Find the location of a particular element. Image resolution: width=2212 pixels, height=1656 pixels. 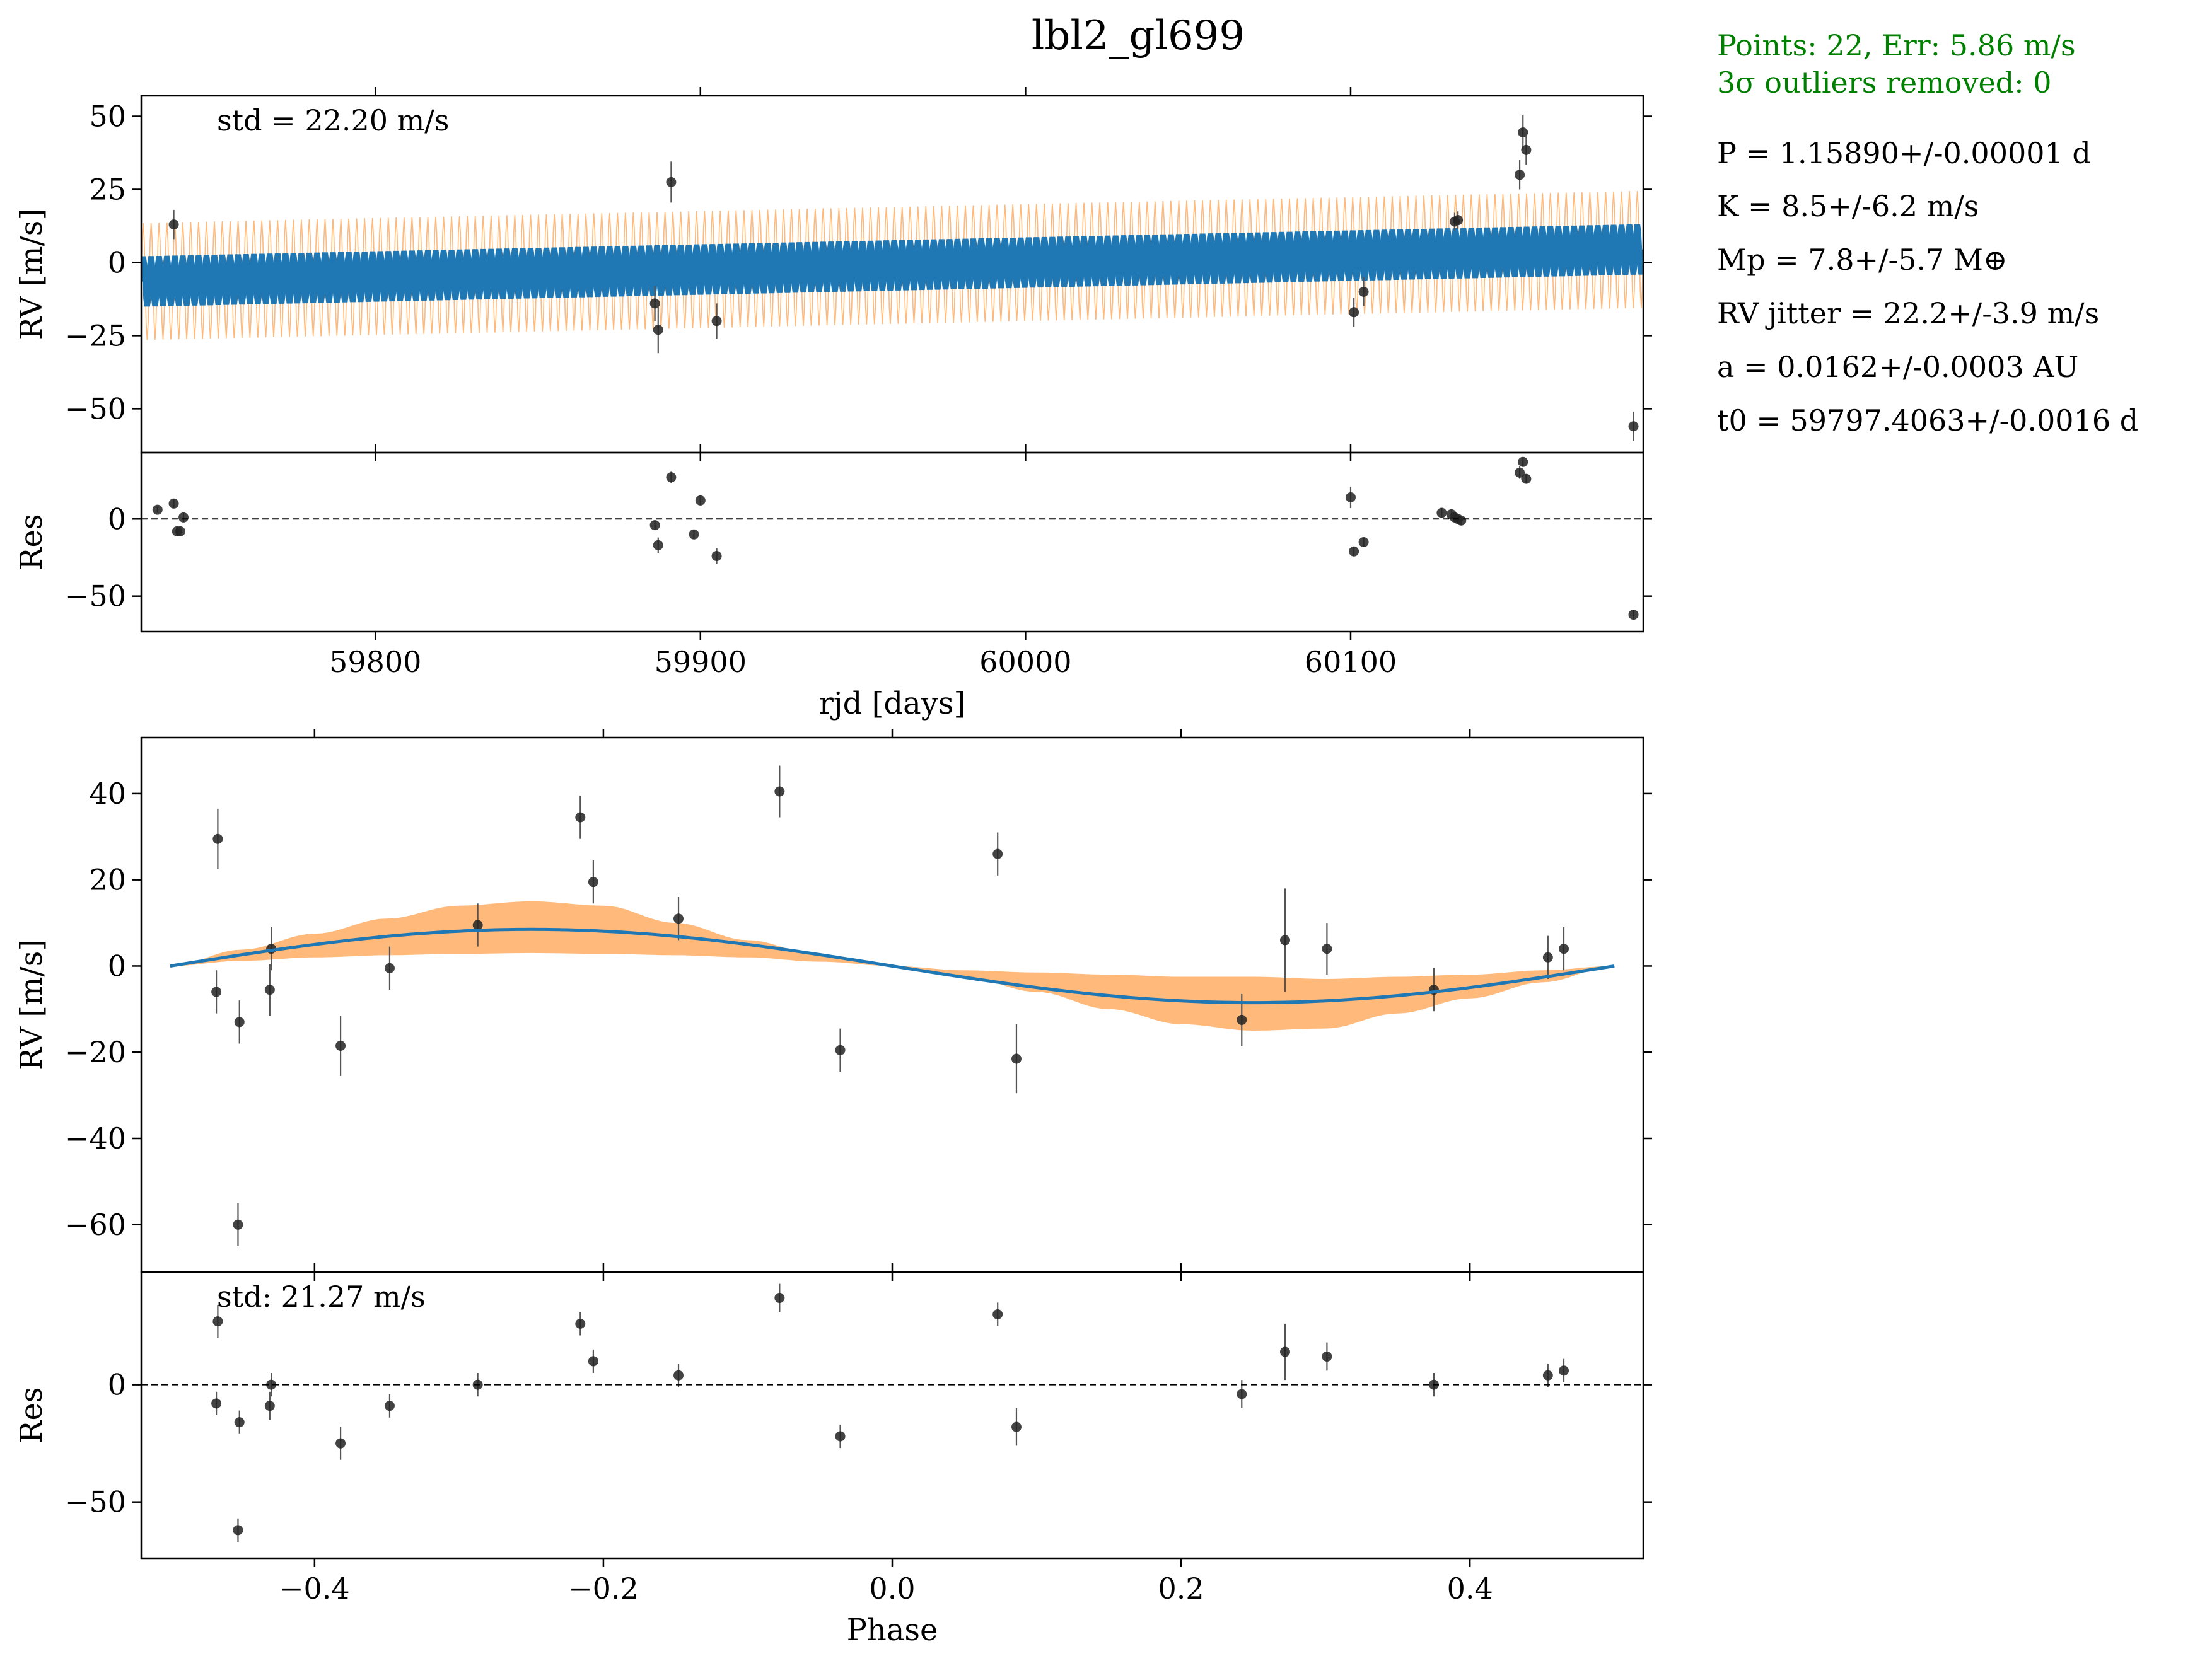

x-tick-label: 0.0 is located at coordinates (892, 1589).